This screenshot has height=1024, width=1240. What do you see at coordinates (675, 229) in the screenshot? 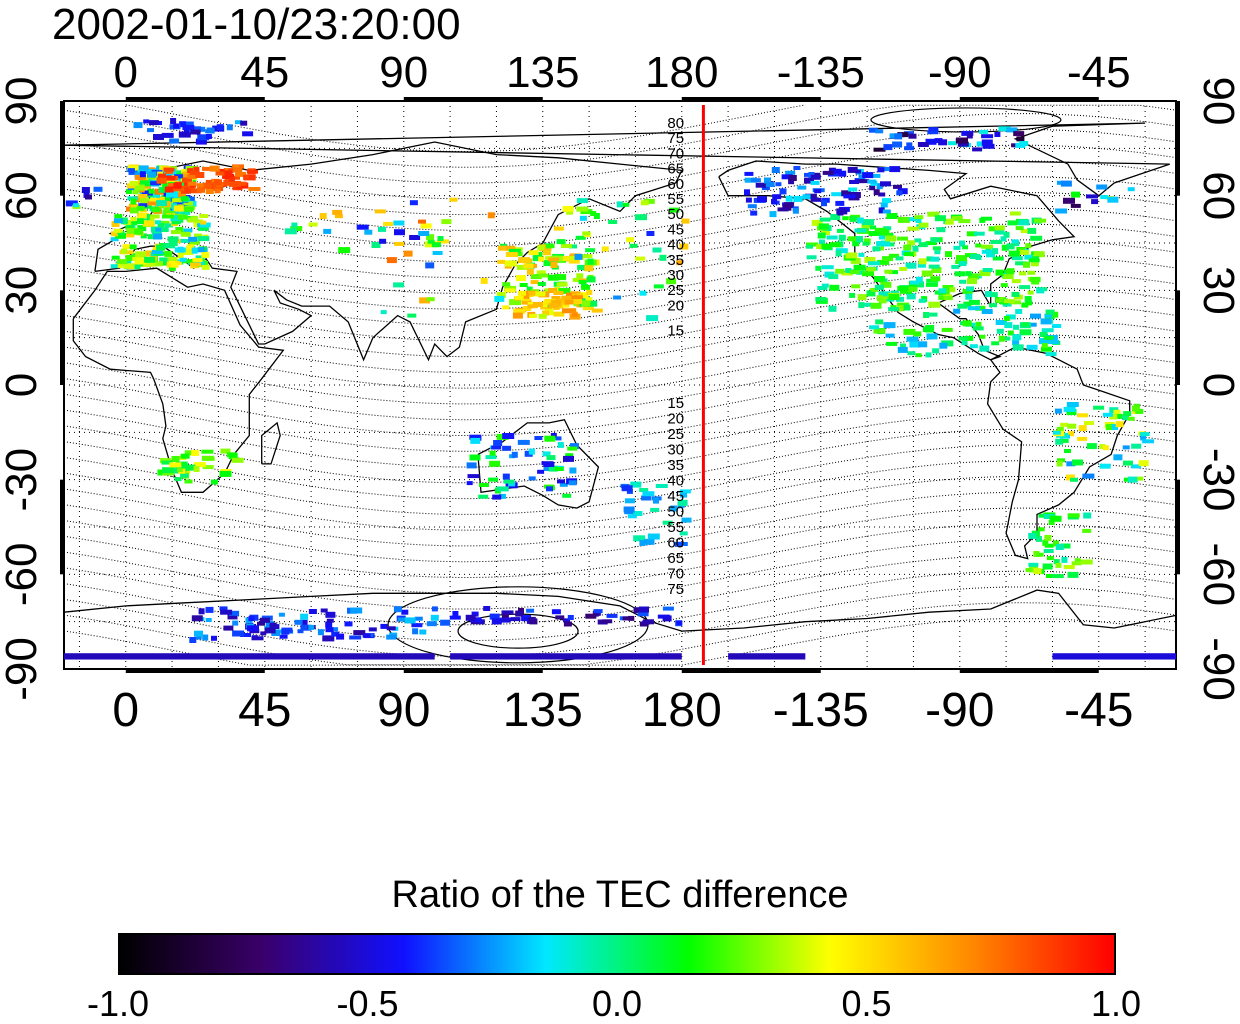
I see `contour-label-north: 45` at bounding box center [675, 229].